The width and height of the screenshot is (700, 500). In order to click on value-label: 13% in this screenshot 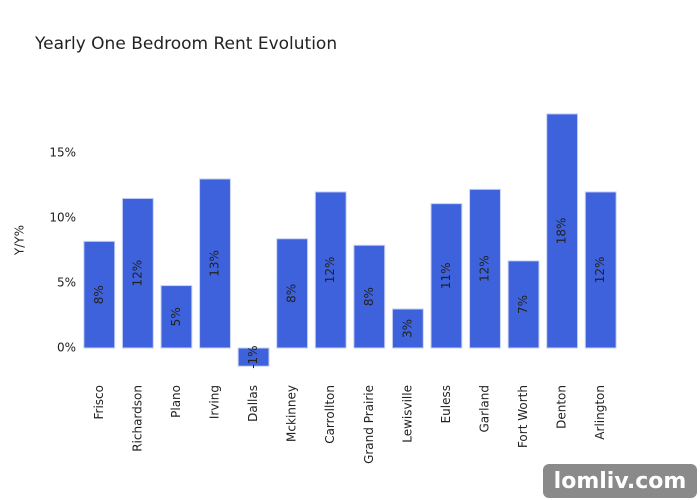, I will do `click(215, 263)`.